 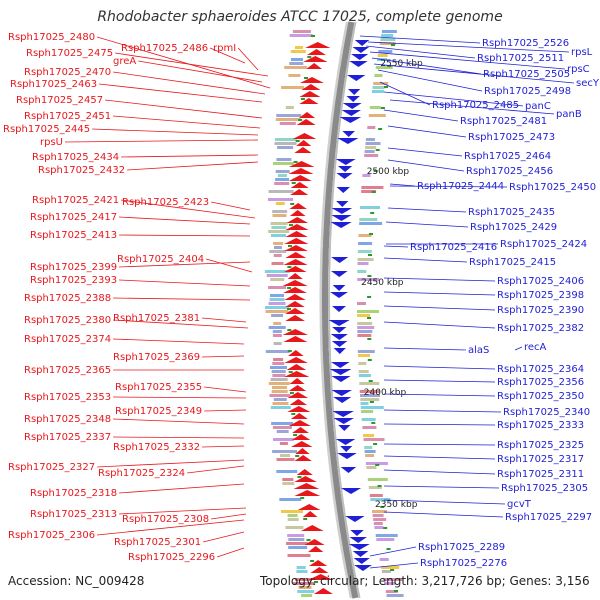 I want to click on backbone-arc, so click(x=340, y=310).